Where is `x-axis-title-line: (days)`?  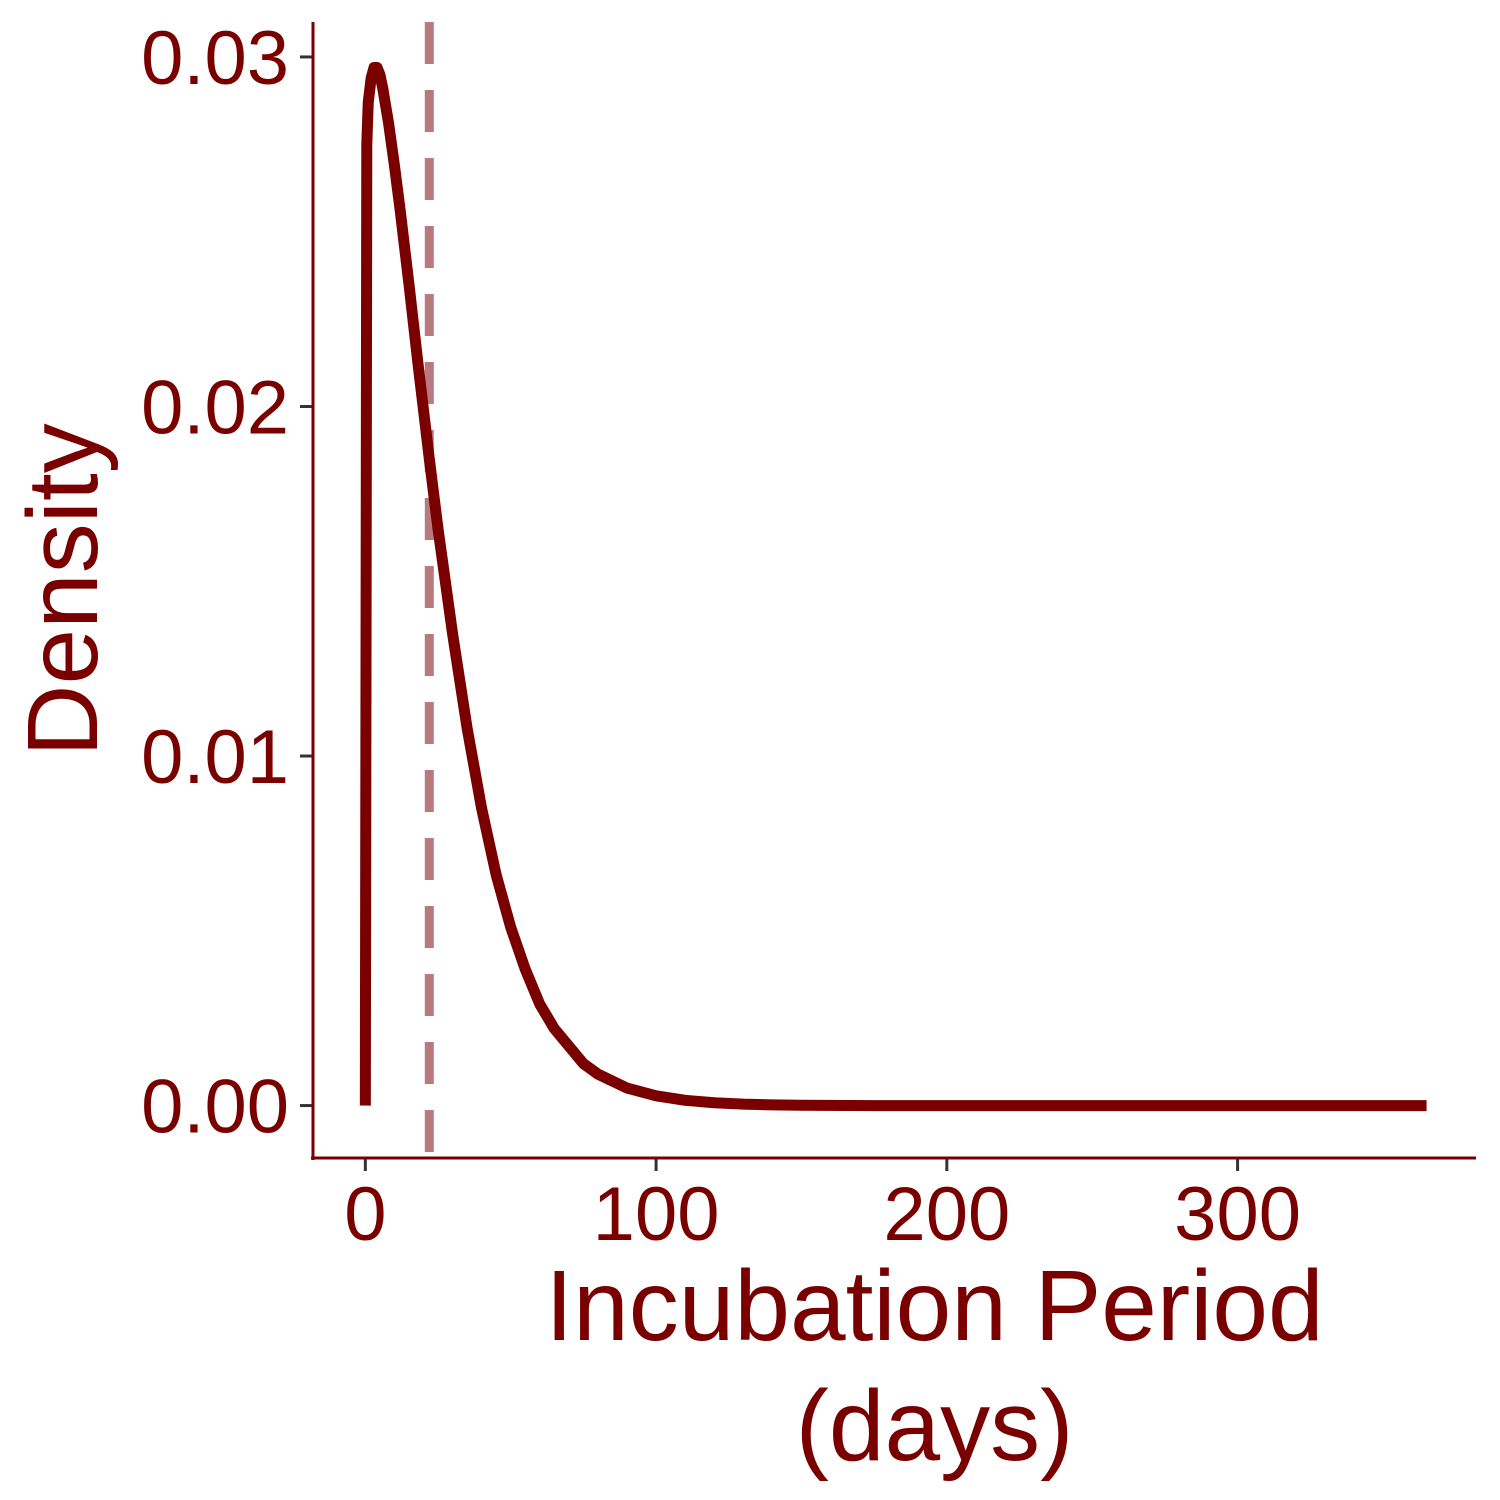 x-axis-title-line: (days) is located at coordinates (935, 1426).